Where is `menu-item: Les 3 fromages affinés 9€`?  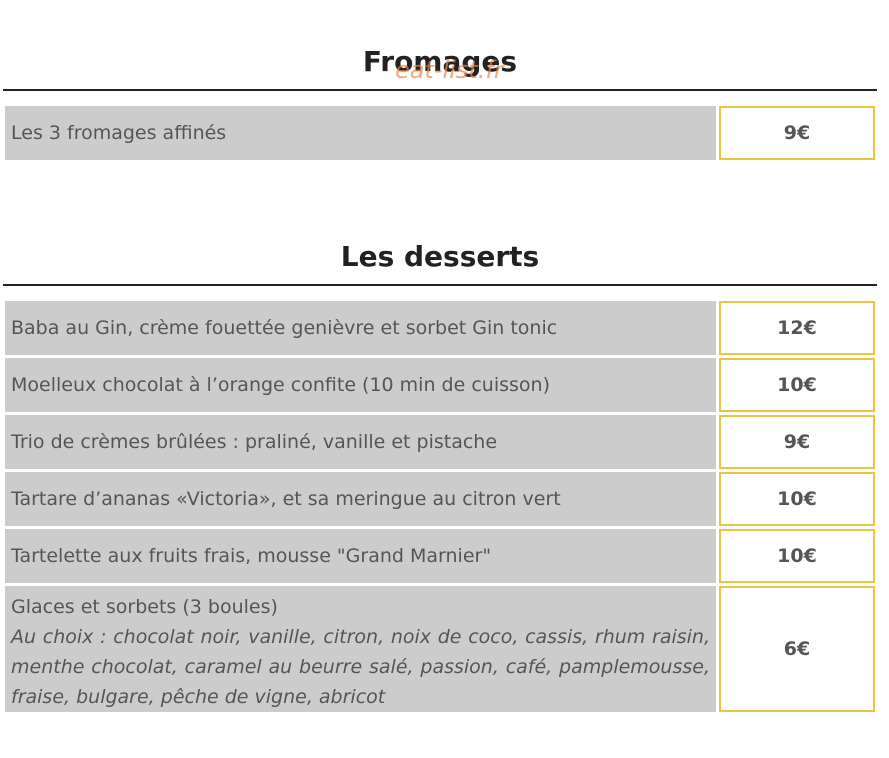
menu-item: Les 3 fromages affinés 9€ is located at coordinates (440, 133).